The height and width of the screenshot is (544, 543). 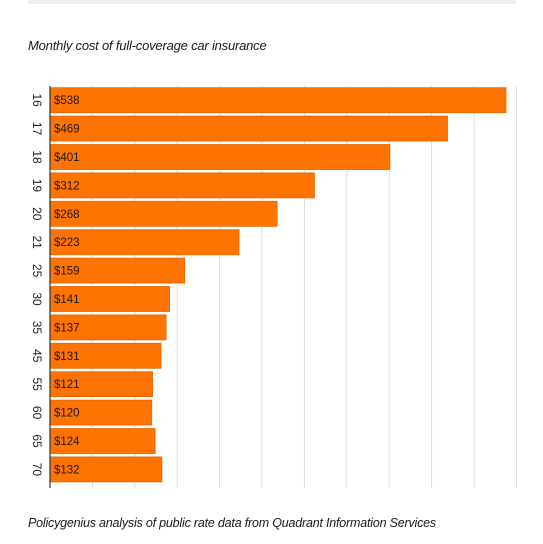 I want to click on value-label-age-60: $120, so click(x=67, y=414).